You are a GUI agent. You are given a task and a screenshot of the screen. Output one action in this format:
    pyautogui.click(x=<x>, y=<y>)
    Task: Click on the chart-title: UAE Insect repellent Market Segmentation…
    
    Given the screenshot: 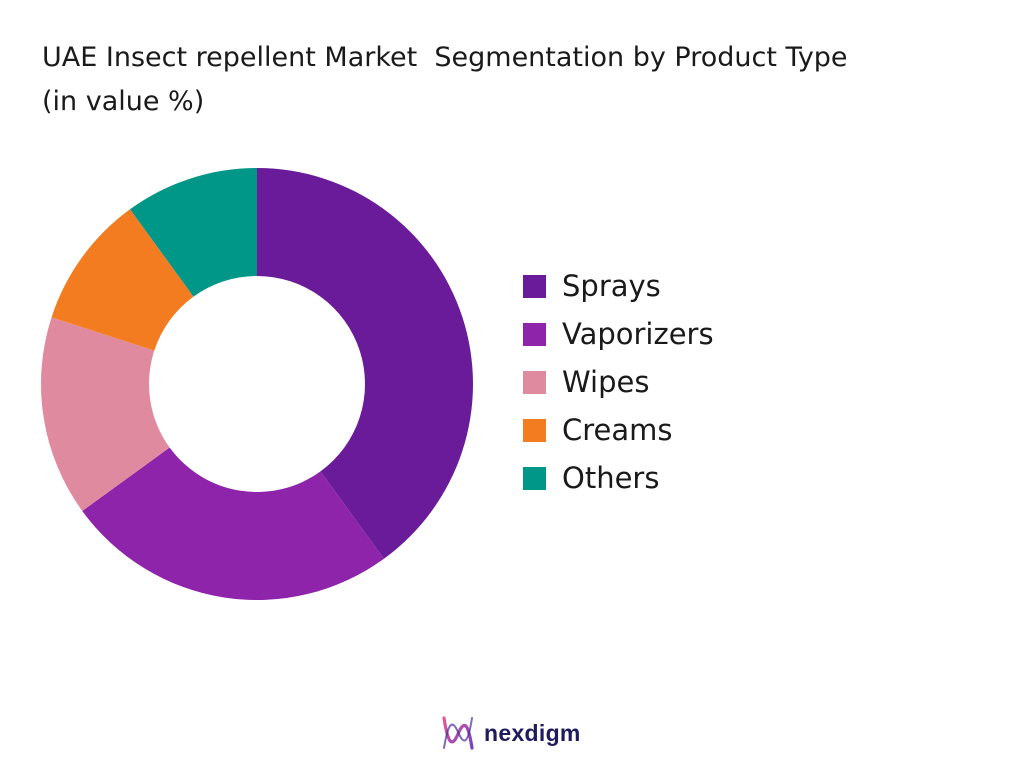 What is the action you would take?
    pyautogui.click(x=522, y=80)
    